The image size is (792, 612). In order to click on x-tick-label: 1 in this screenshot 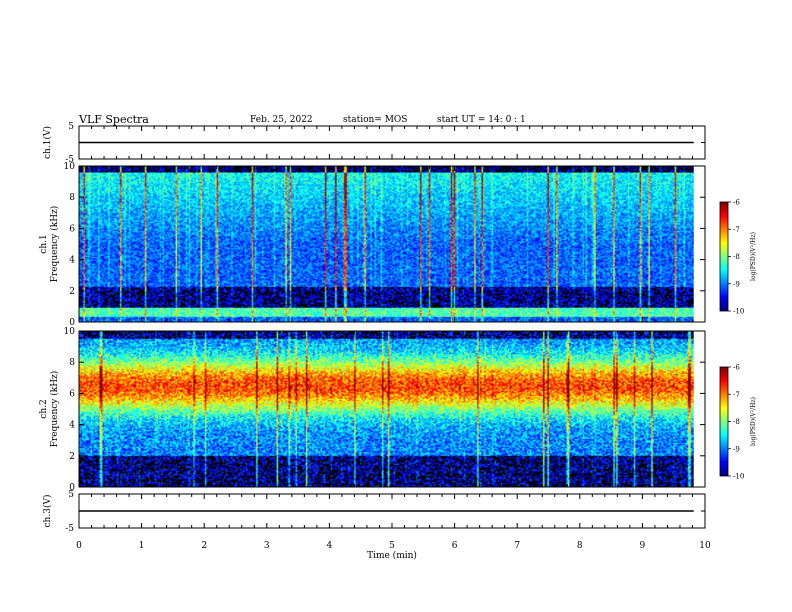, I will do `click(142, 546)`.